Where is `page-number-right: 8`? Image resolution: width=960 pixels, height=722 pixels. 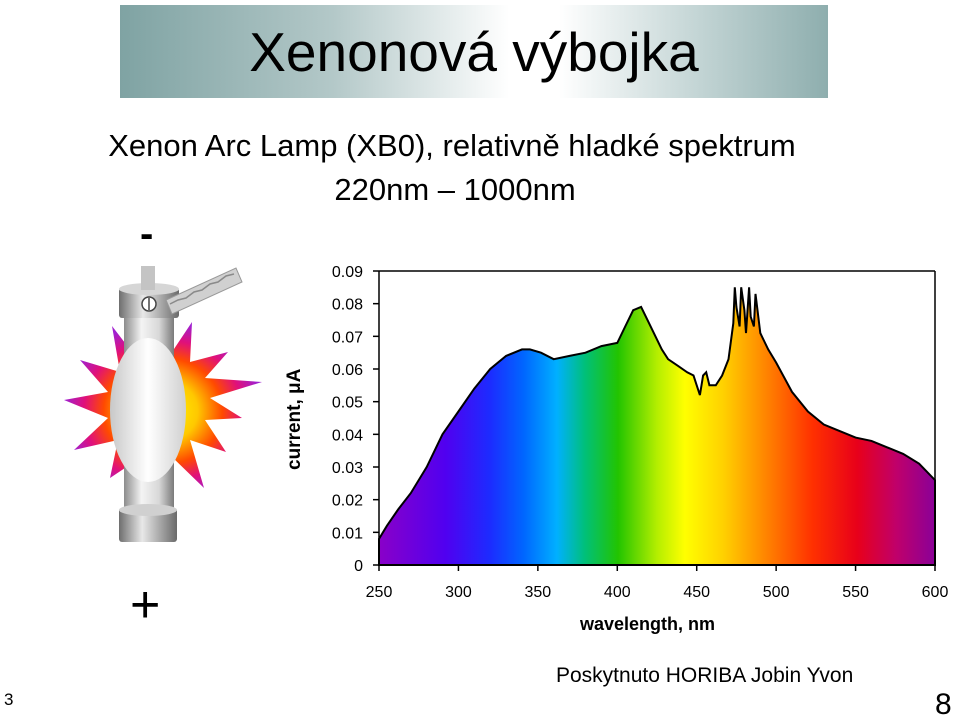 page-number-right: 8 is located at coordinates (943, 704).